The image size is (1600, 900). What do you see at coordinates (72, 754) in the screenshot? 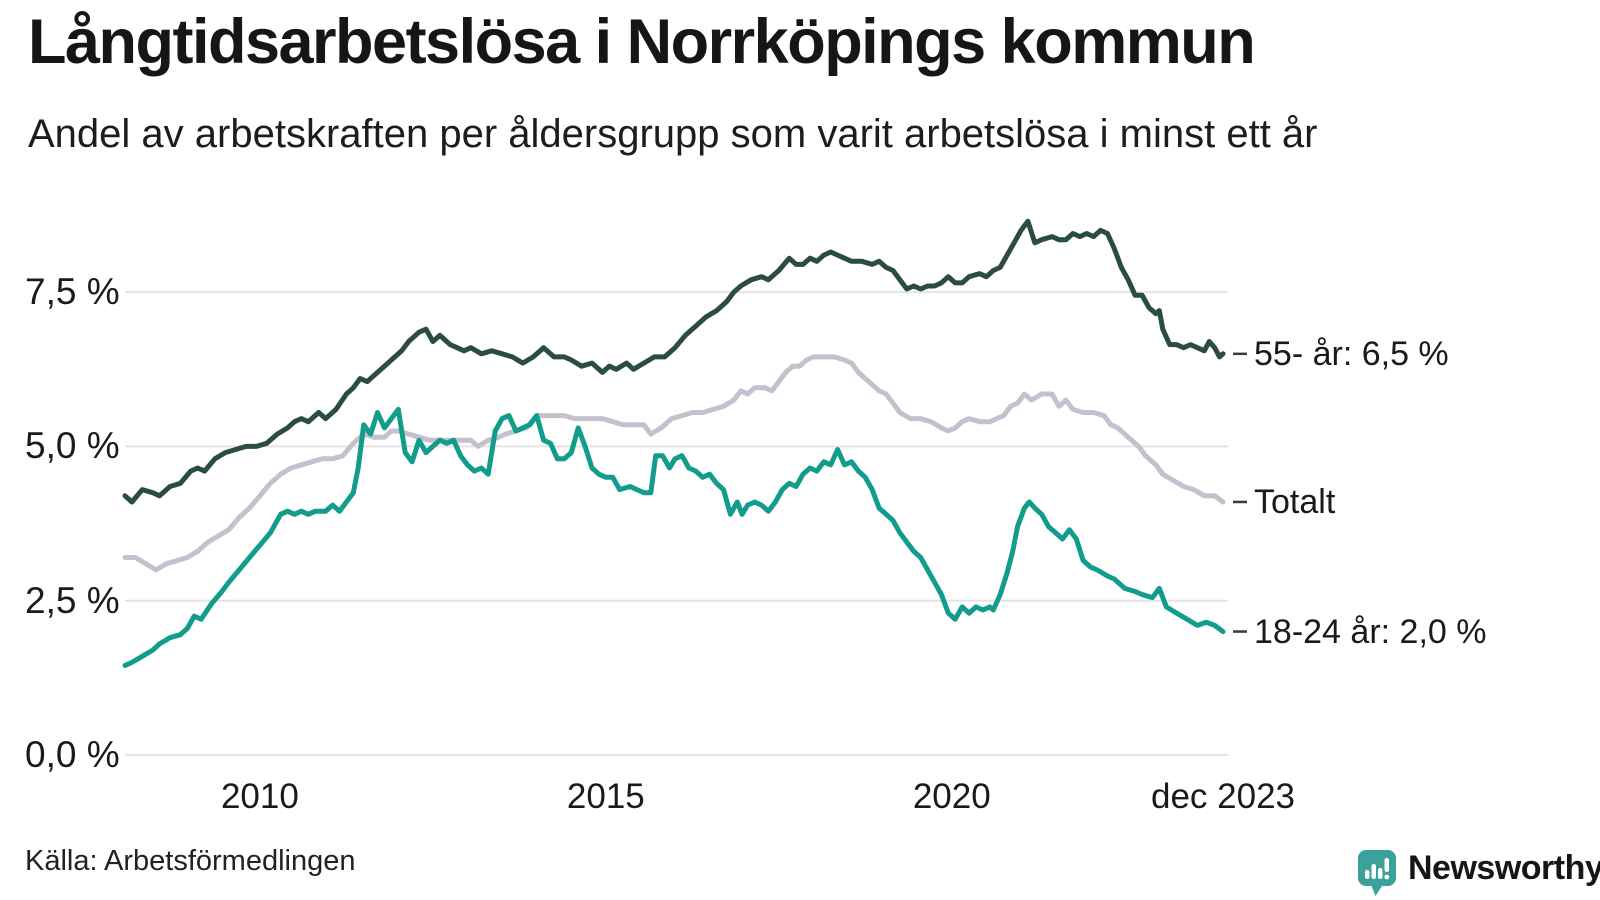
I see `y-axis-tick-label: 0,0 %` at bounding box center [72, 754].